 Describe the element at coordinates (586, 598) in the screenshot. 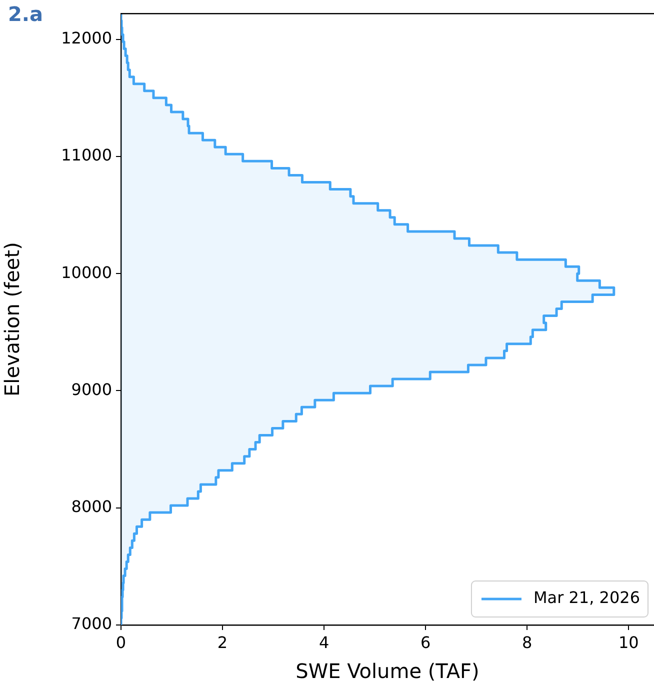

I see `legend-label: Mar 21, 2026` at that location.